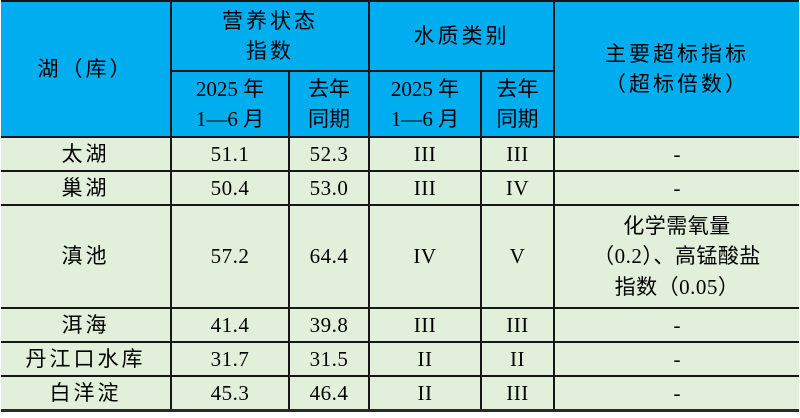 The width and height of the screenshot is (800, 418). Describe the element at coordinates (86, 69) in the screenshot. I see `header-lake: 湖（库）` at that location.